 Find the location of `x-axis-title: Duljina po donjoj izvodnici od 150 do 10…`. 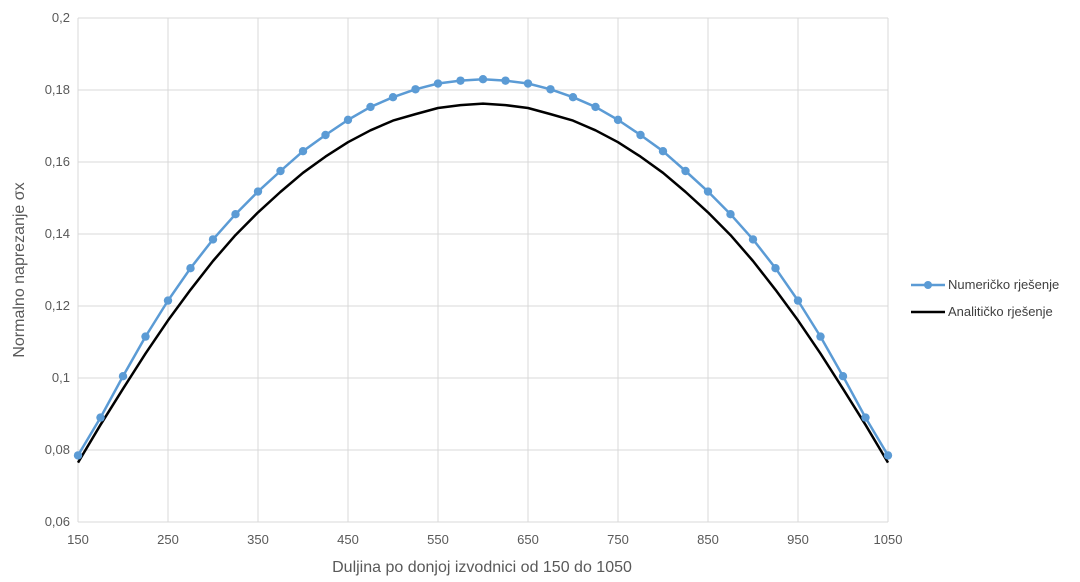

x-axis-title: Duljina po donjoj izvodnici od 150 do 10… is located at coordinates (482, 567).